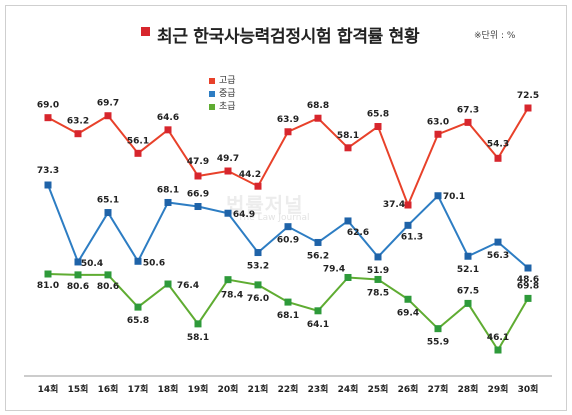 The width and height of the screenshot is (572, 415). What do you see at coordinates (454, 197) in the screenshot?
I see `data-label-intermediate: 70.1` at bounding box center [454, 197].